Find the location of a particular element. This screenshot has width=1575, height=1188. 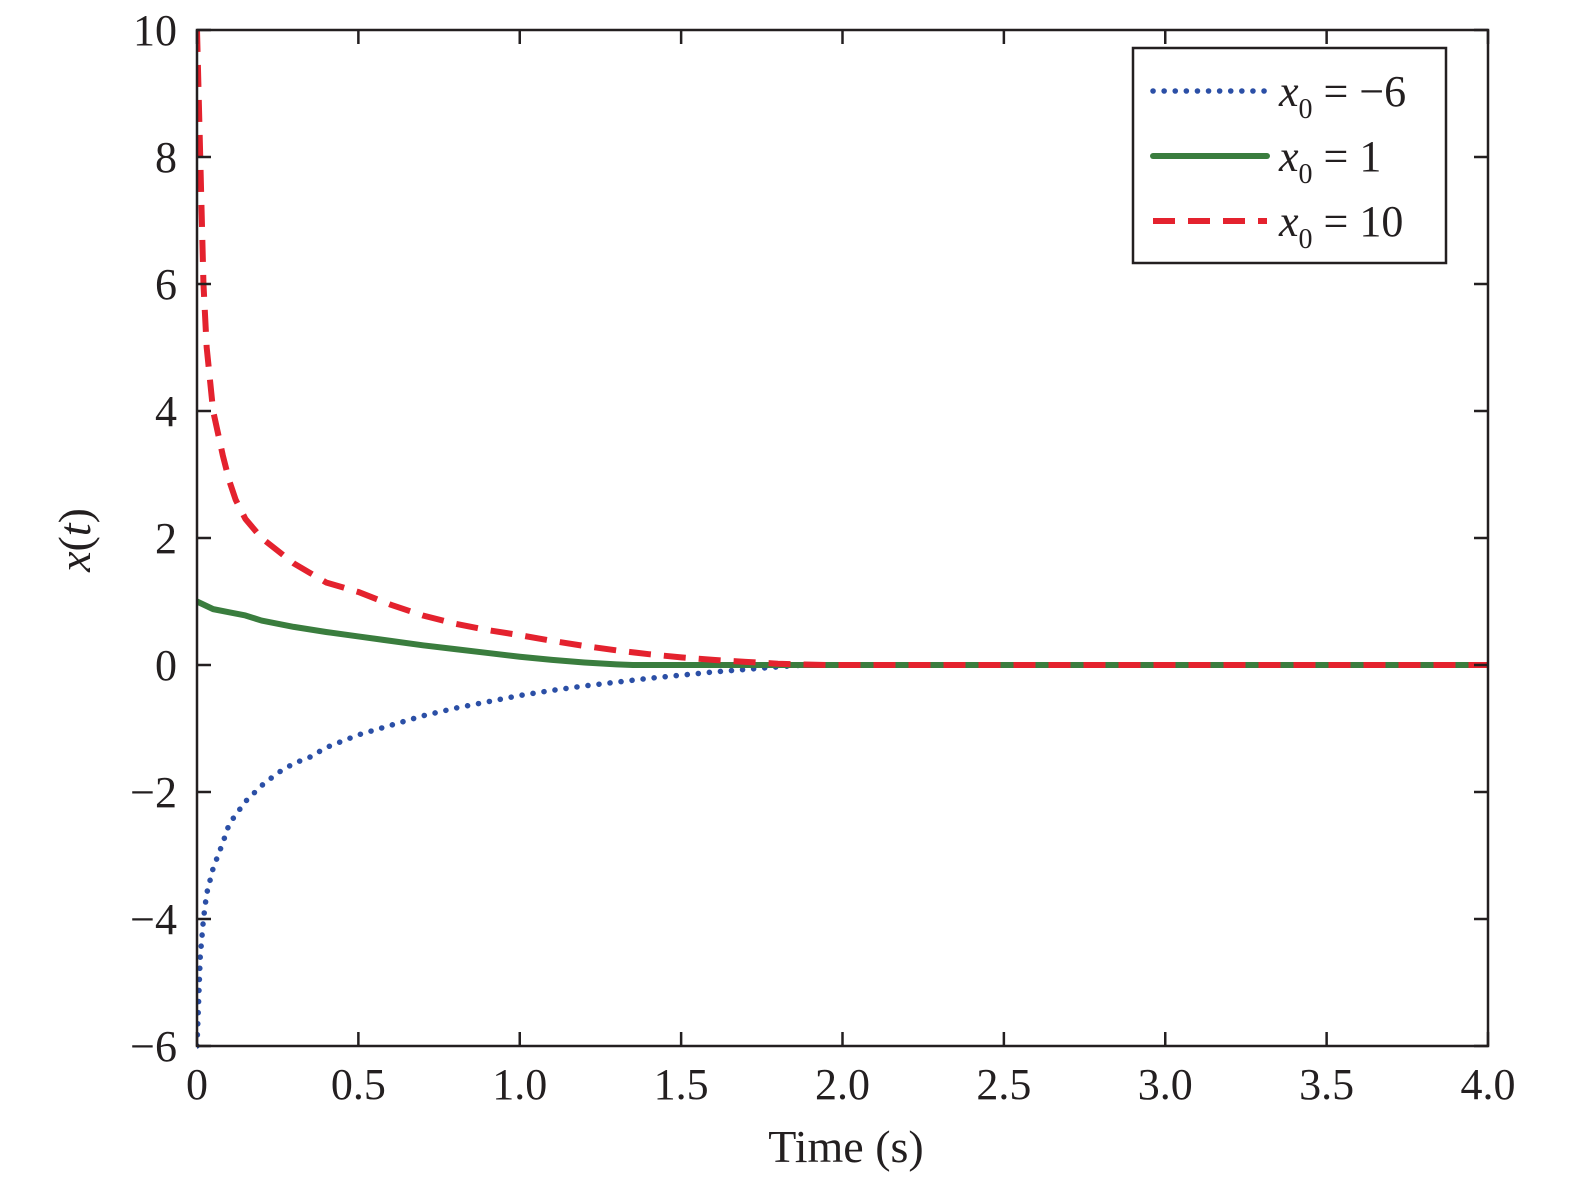

x-tick-label: 1.0 is located at coordinates (519, 1084).